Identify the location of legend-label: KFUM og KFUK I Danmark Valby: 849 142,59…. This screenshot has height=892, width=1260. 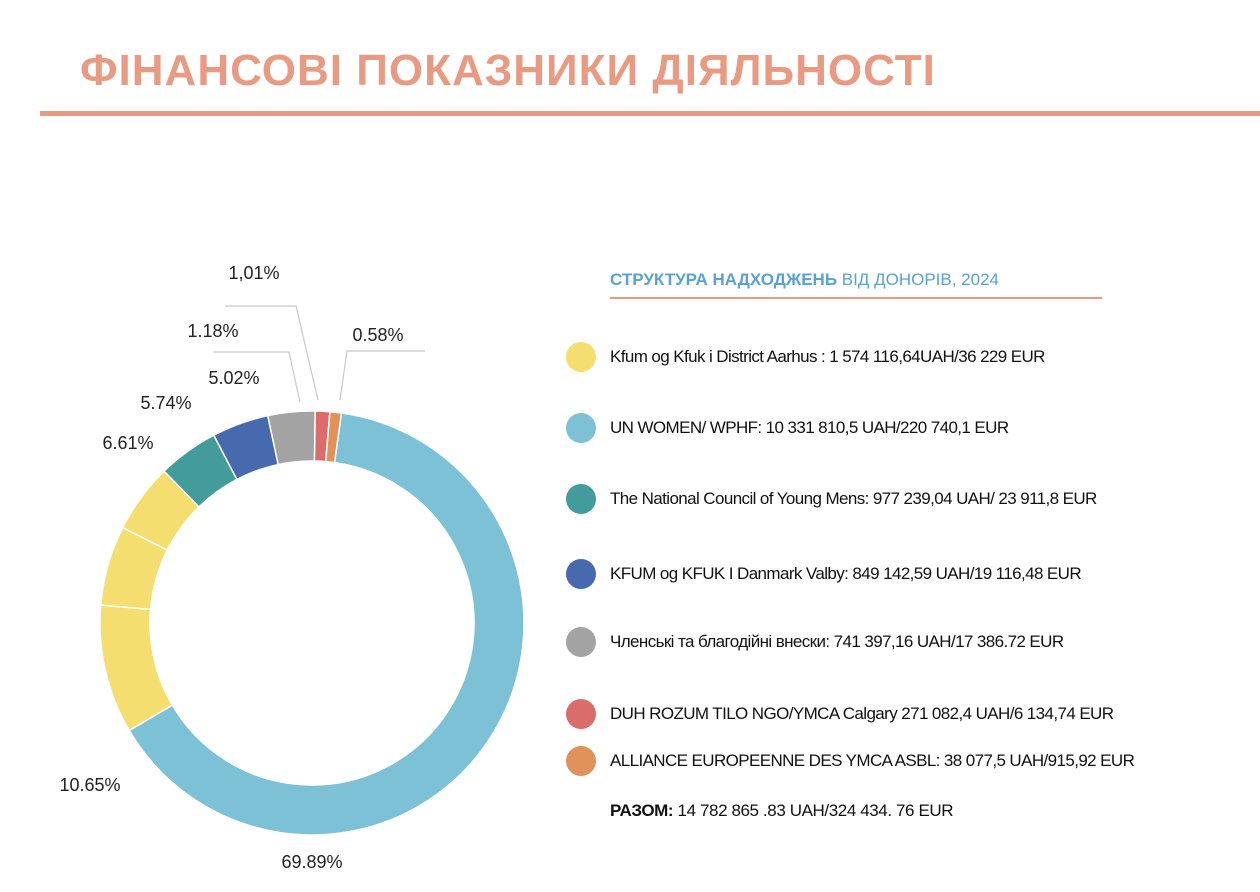
(846, 573).